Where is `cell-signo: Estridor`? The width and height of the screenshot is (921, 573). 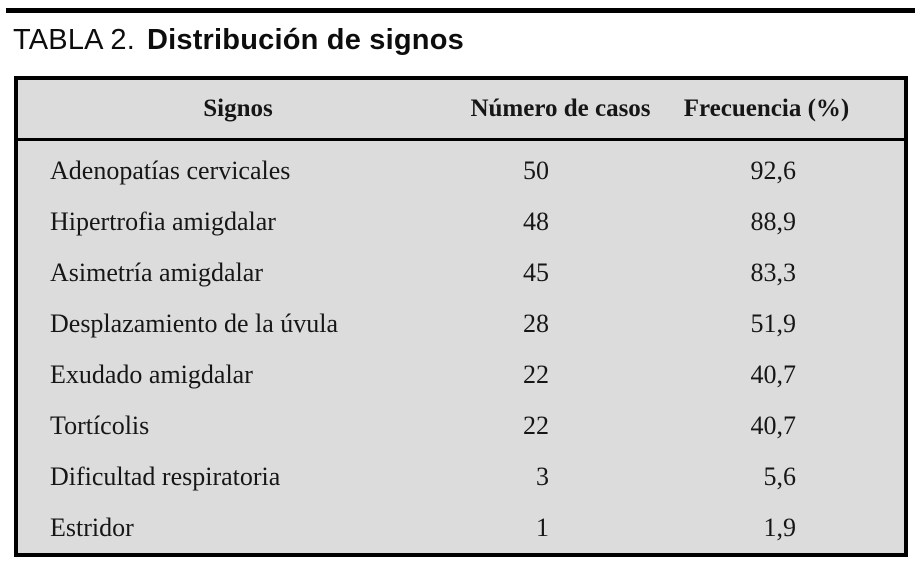
cell-signo: Estridor is located at coordinates (92, 527).